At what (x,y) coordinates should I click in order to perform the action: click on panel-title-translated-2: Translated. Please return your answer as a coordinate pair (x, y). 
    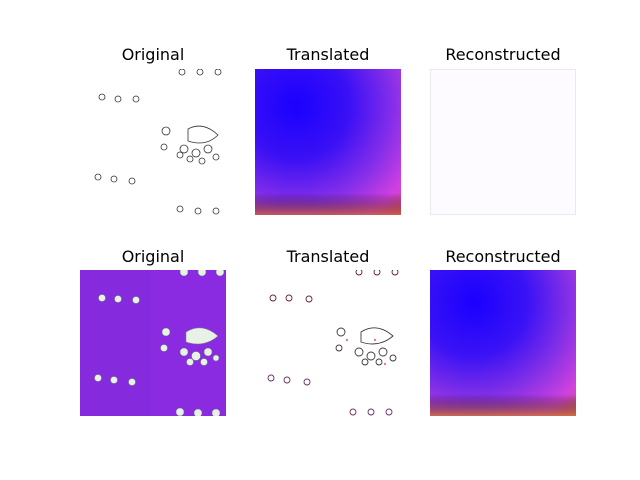
    Looking at the image, I should click on (328, 256).